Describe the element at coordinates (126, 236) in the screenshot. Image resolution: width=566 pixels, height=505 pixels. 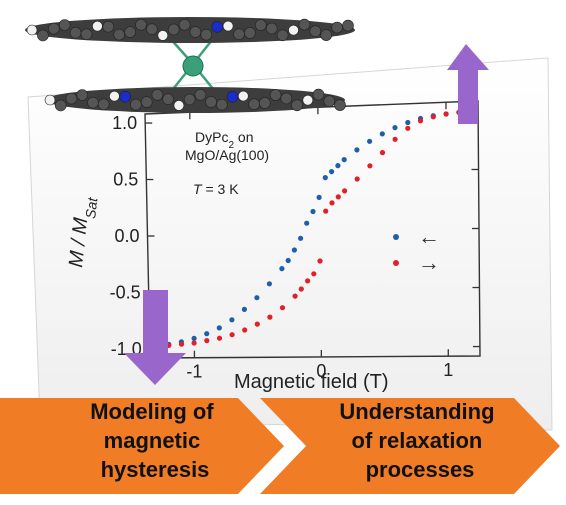
I see `y-tick-label: 0.0` at that location.